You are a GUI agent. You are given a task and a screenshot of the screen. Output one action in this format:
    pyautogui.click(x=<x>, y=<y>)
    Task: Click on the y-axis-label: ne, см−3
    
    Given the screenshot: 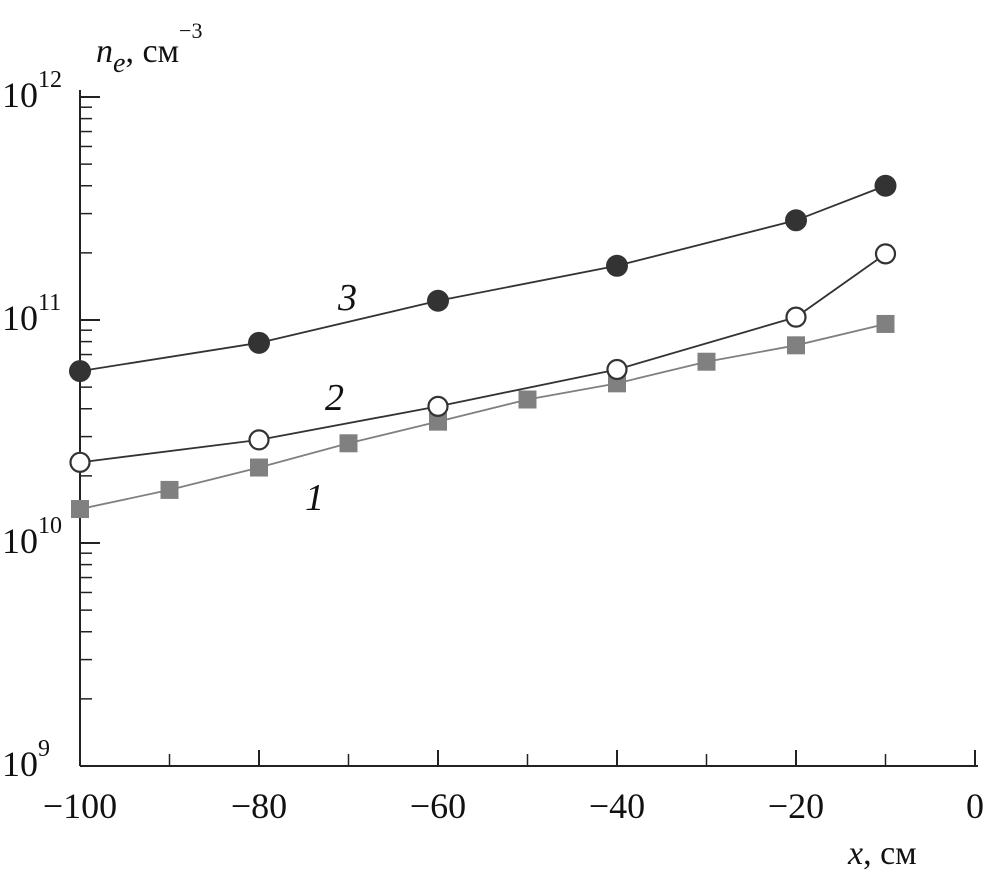 What is the action you would take?
    pyautogui.click(x=149, y=48)
    